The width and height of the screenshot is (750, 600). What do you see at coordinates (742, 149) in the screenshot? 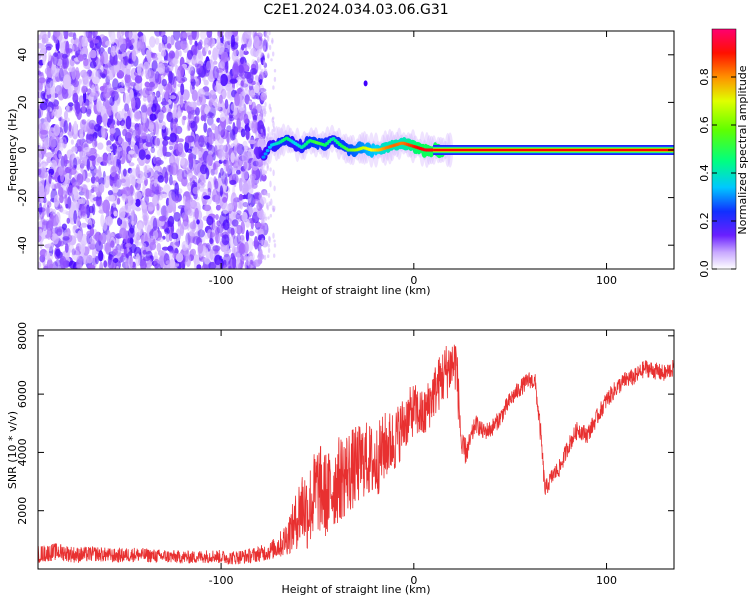
I see `colorbar-label: Normalized spectral amplitude` at bounding box center [742, 149].